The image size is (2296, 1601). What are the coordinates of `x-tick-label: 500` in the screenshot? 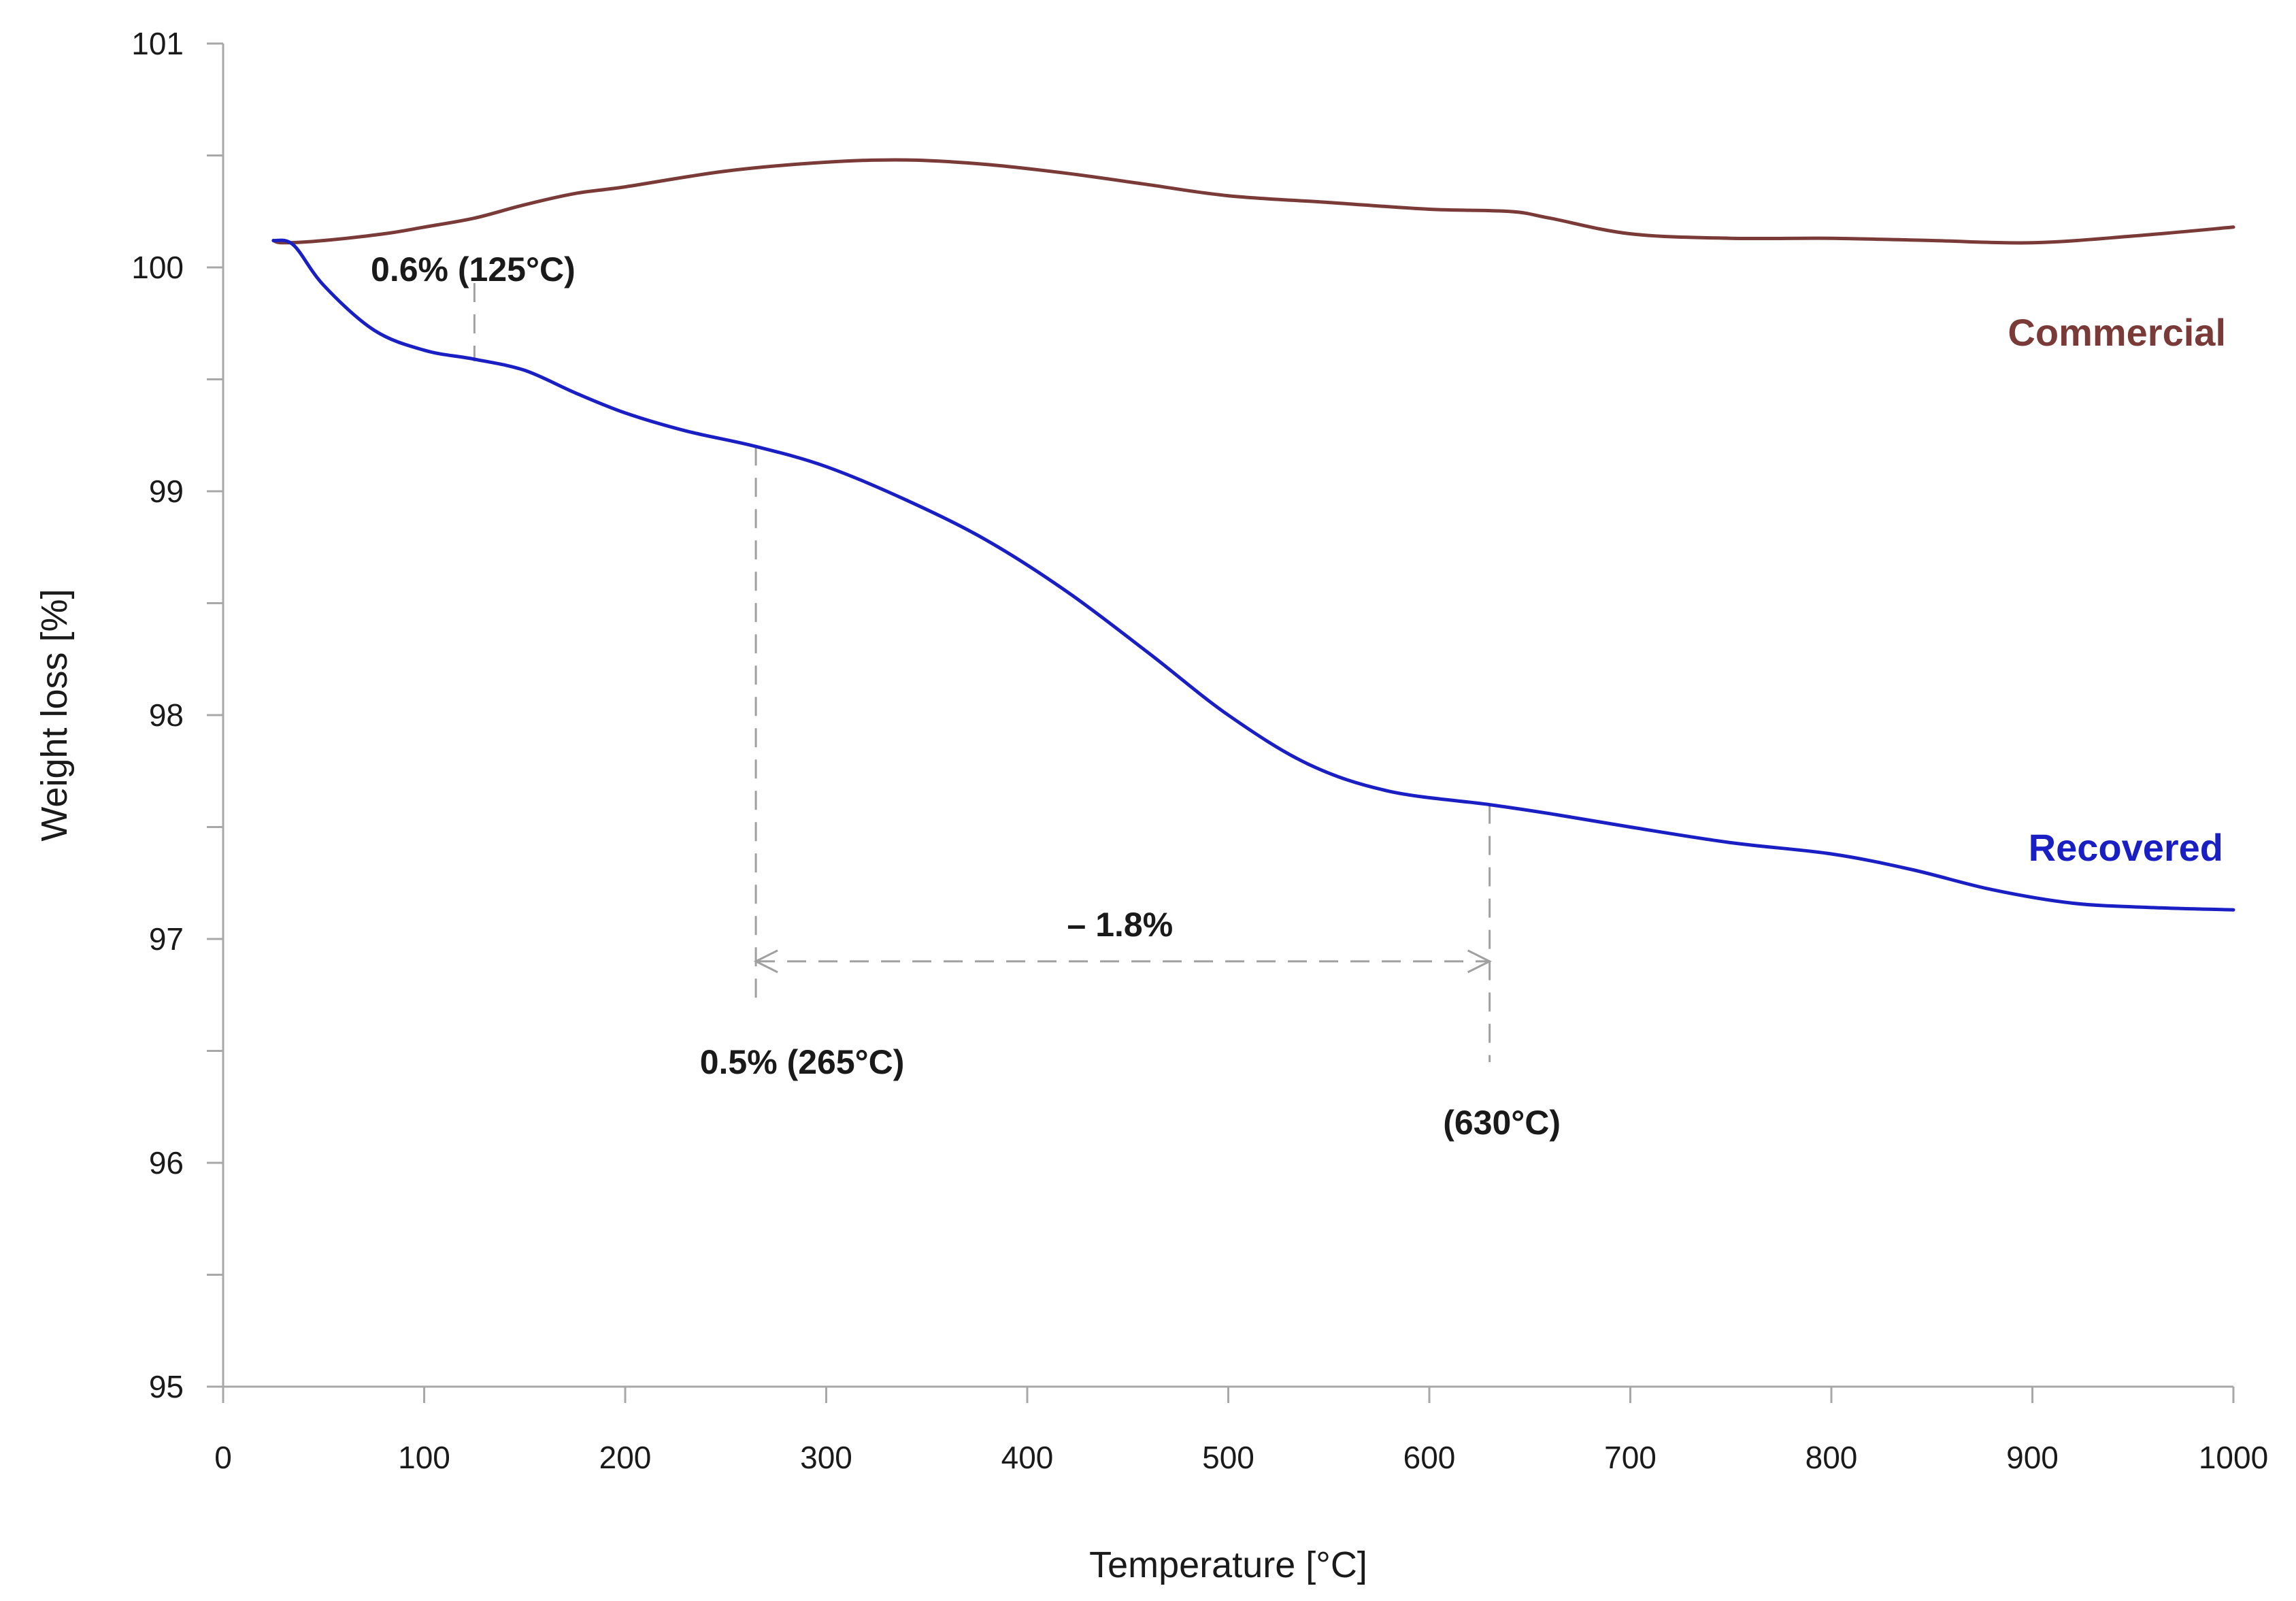 It's located at (1228, 1457).